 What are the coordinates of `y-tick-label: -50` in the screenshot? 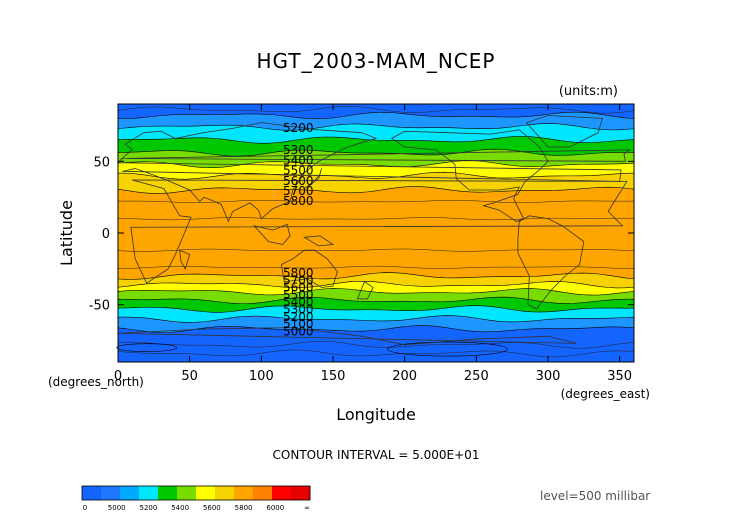 It's located at (99, 306).